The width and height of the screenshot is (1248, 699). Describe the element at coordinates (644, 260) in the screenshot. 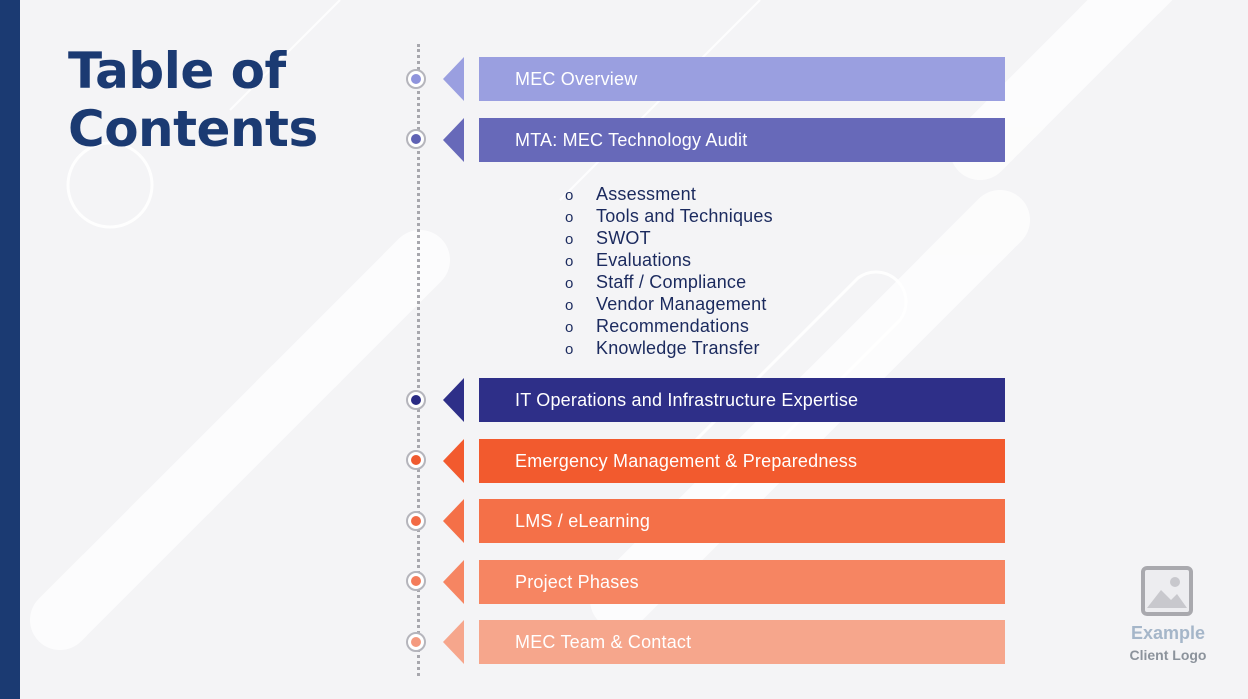

I see `list-item-label: Evaluations` at that location.